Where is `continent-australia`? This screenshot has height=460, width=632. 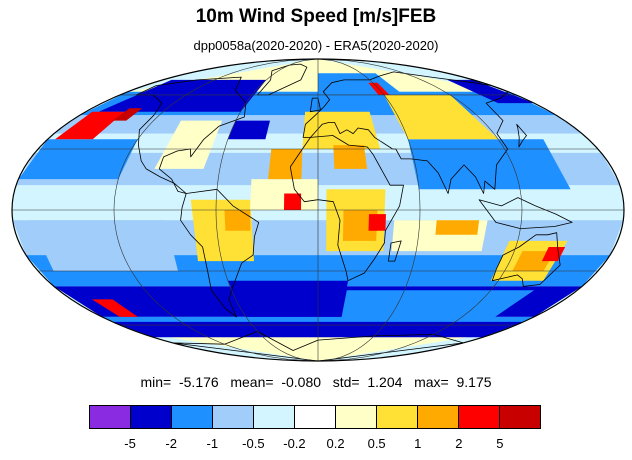 continent-australia is located at coordinates (526, 259).